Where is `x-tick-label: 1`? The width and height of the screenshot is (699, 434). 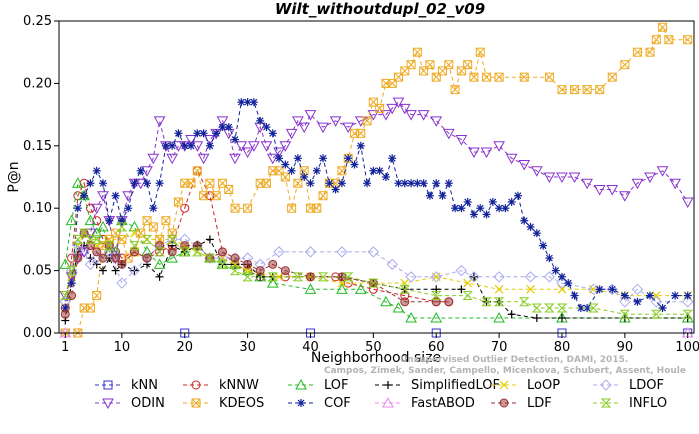 x-tick-label: 1 is located at coordinates (65, 347).